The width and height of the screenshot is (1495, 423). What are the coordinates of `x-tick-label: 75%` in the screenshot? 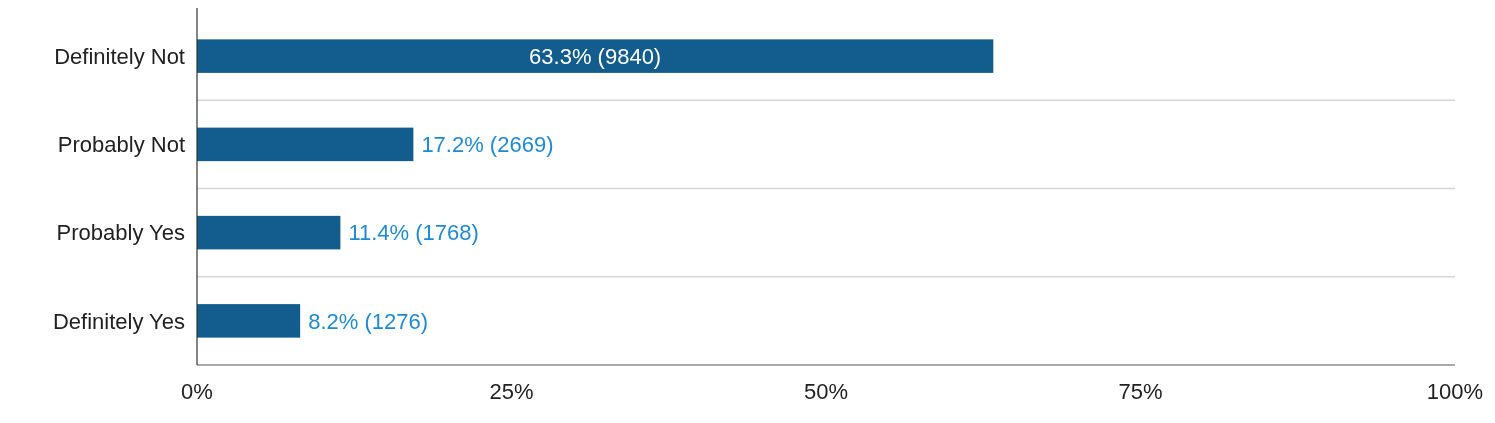 It's located at (1140, 391).